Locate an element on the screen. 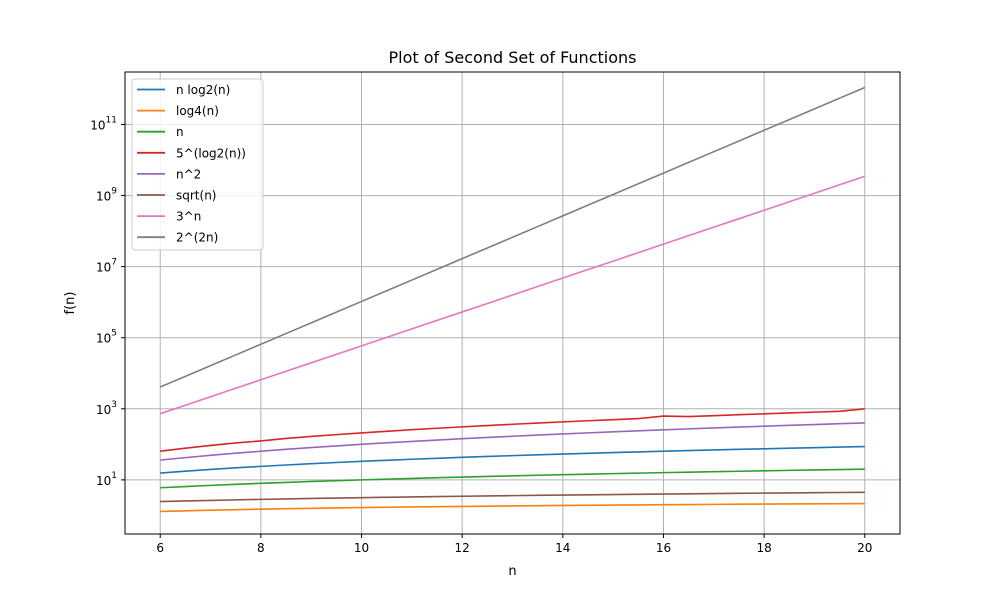 Image resolution: width=1000 pixels, height=604 pixels. legend-label: 2^(2n) is located at coordinates (197, 238).